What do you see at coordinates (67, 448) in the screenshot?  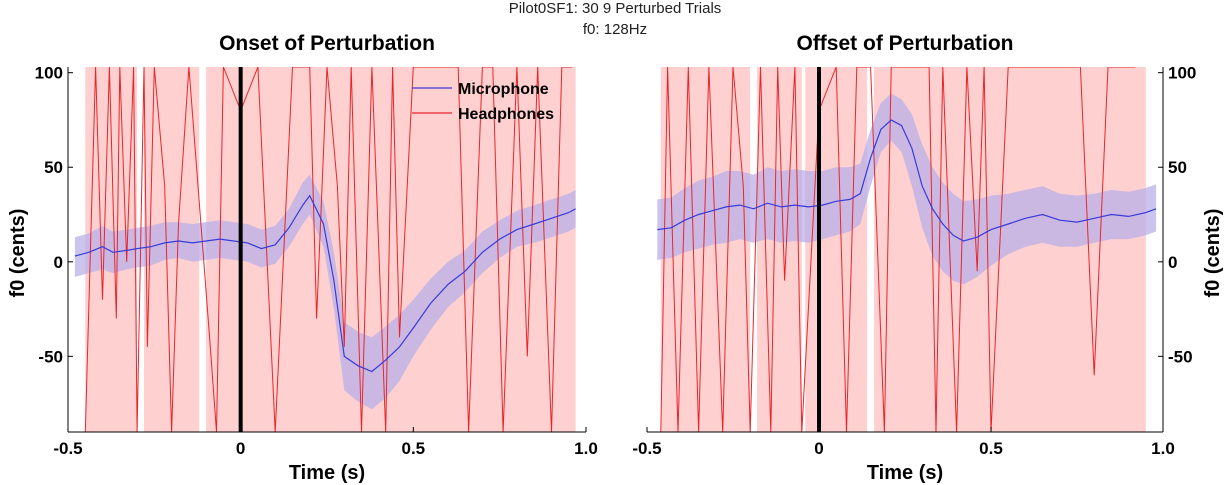 I see `onset-x-tick-label: -0.5` at bounding box center [67, 448].